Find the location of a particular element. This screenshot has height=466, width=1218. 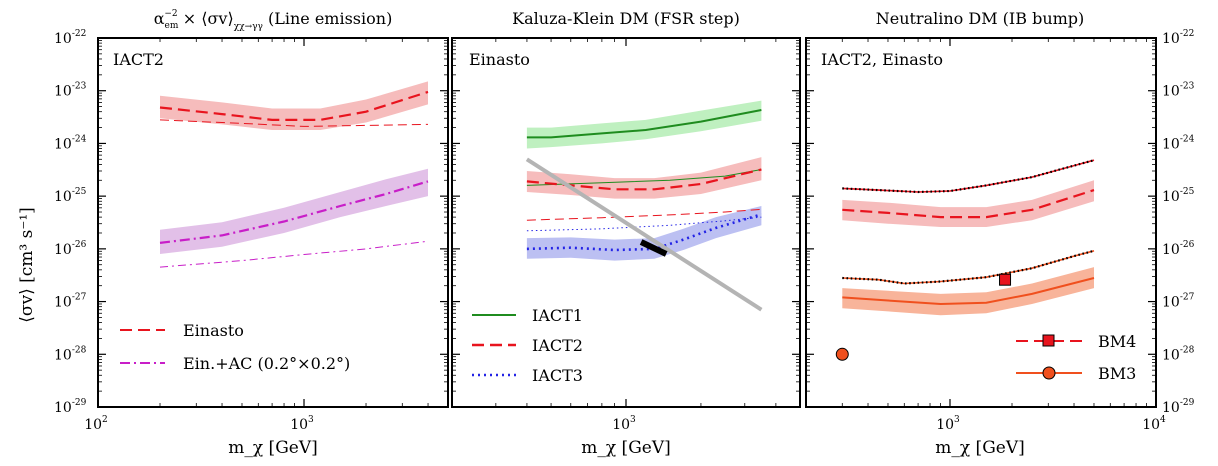

band-p1-s2 is located at coordinates (294, 211).